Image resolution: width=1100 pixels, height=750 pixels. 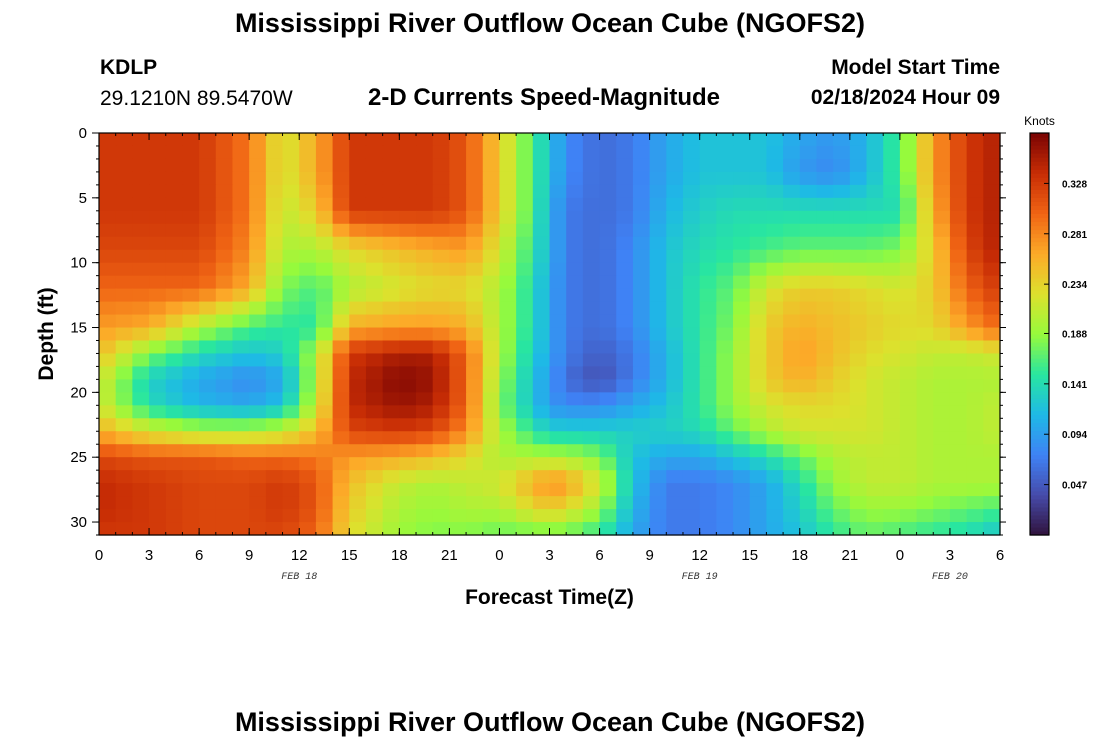 I want to click on x-tick-label: 9, so click(x=649, y=555).